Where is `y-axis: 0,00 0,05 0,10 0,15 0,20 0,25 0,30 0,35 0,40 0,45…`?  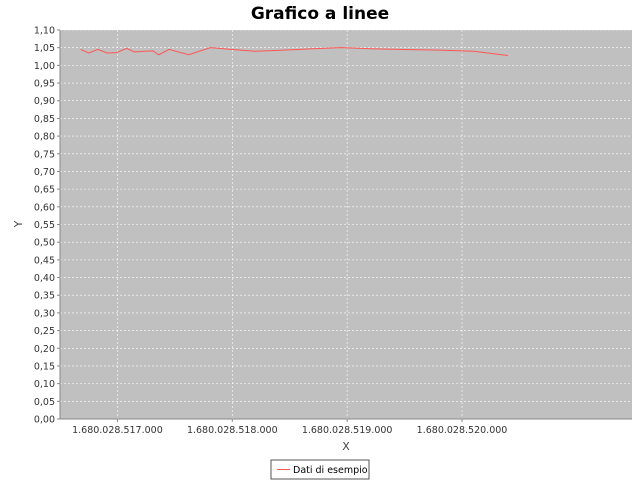 y-axis: 0,00 0,05 0,10 0,15 0,20 0,25 0,30 0,35 0,40 0,45… is located at coordinates (47, 226).